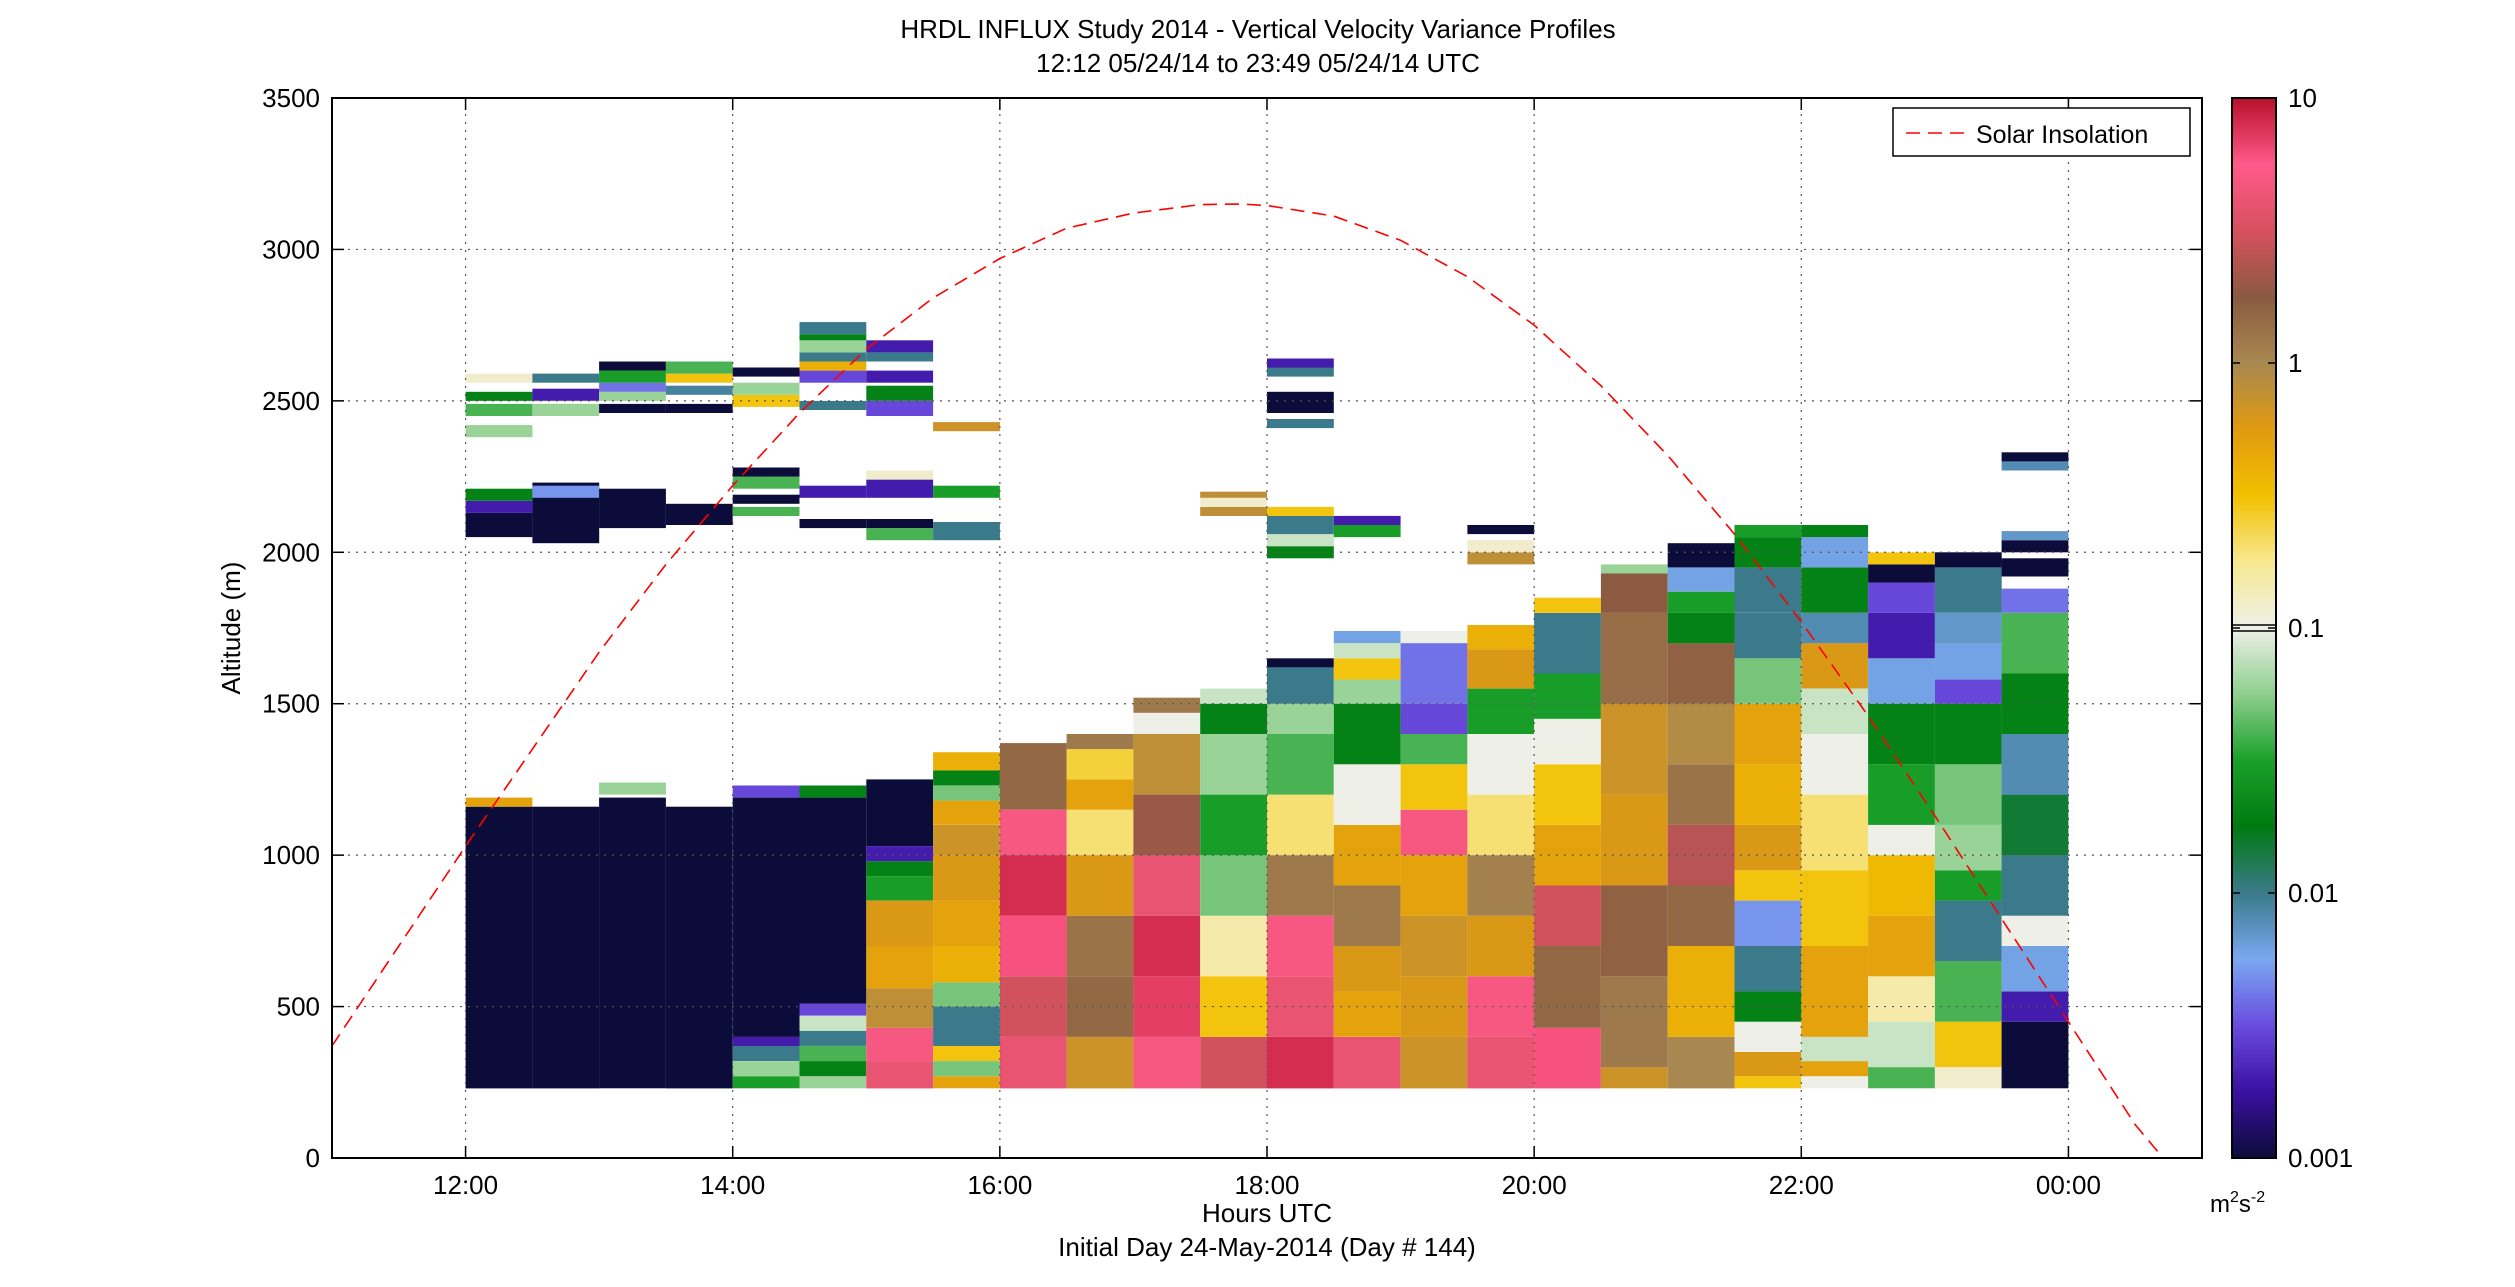  What do you see at coordinates (1534, 1185) in the screenshot?
I see `x-tick-label: 20:00` at bounding box center [1534, 1185].